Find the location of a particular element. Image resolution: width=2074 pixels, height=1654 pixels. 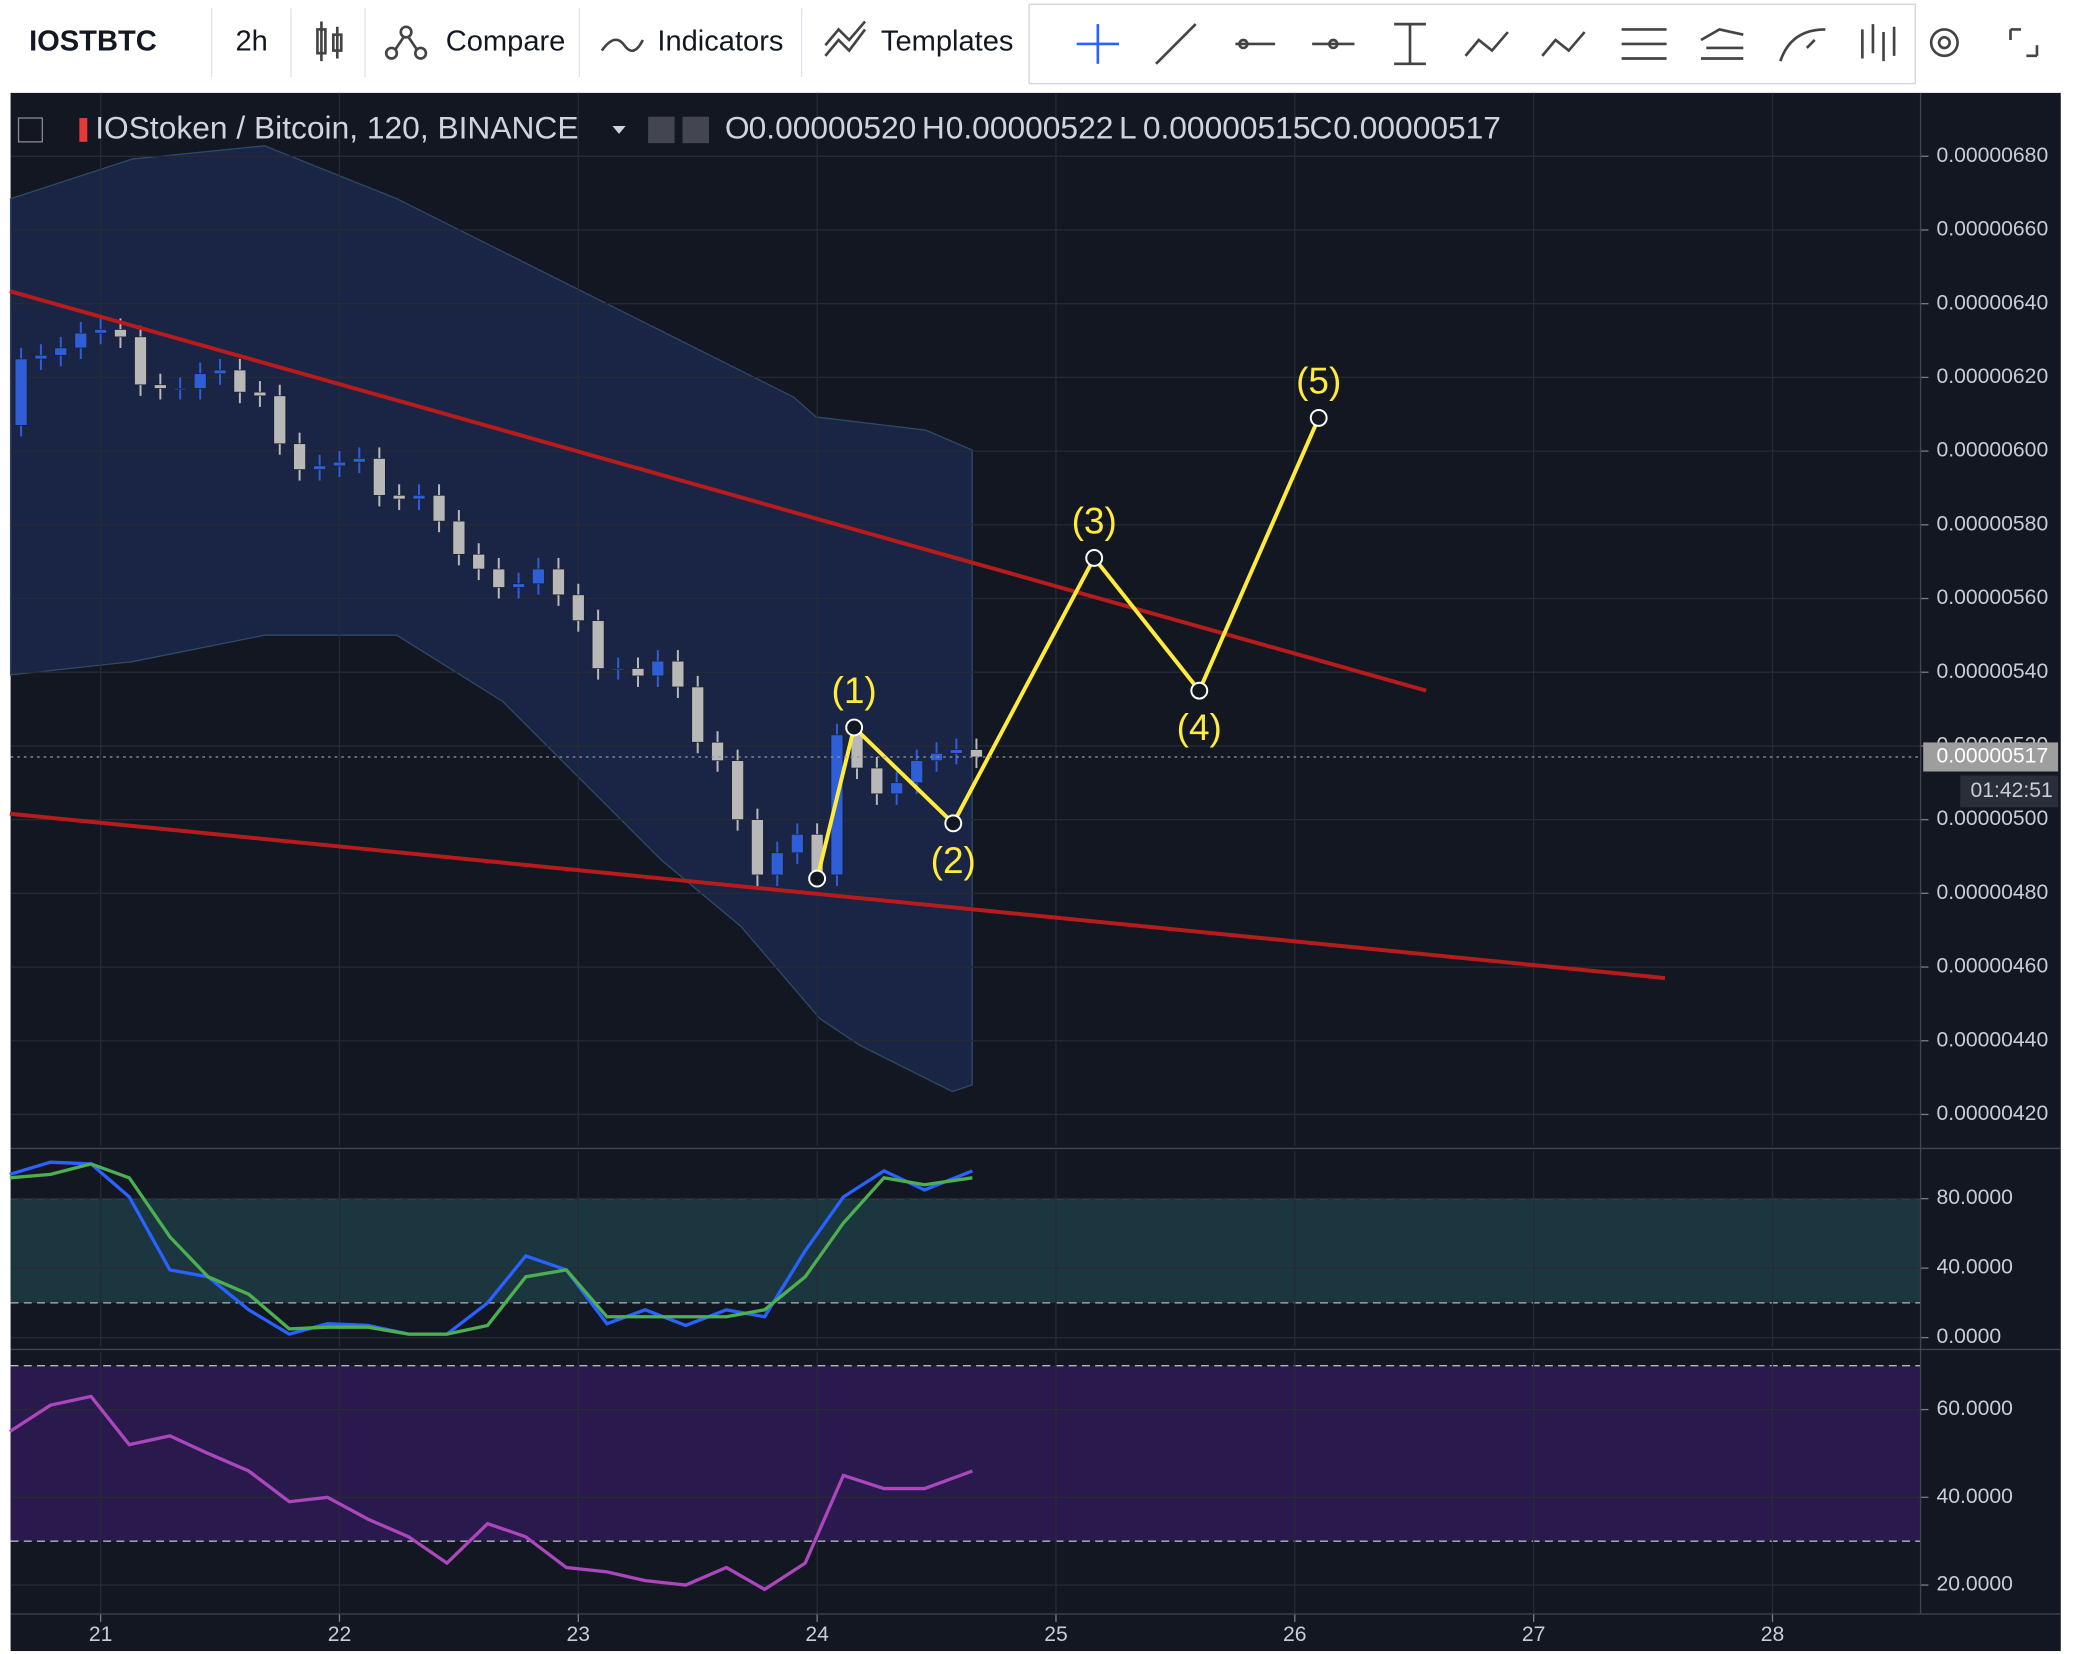

last-price-label: 0.00000517 is located at coordinates (1992, 756).